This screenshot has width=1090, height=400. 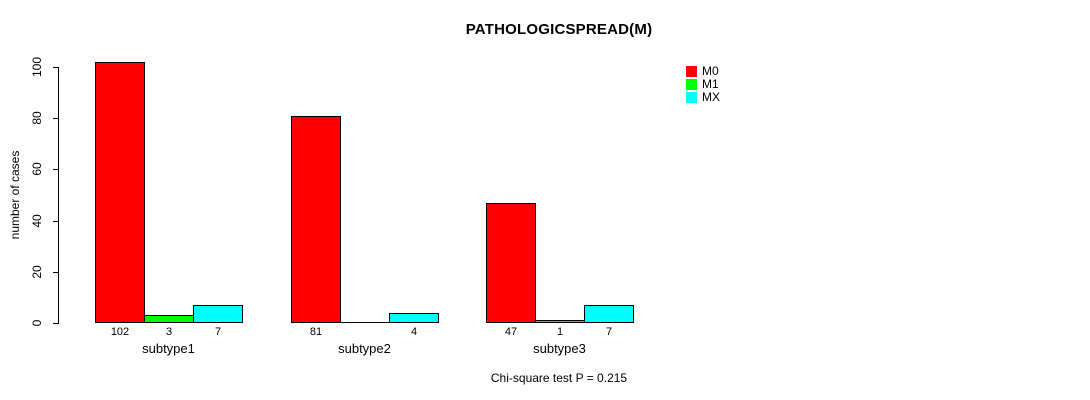 I want to click on legend-row-mx: MX, so click(x=703, y=97).